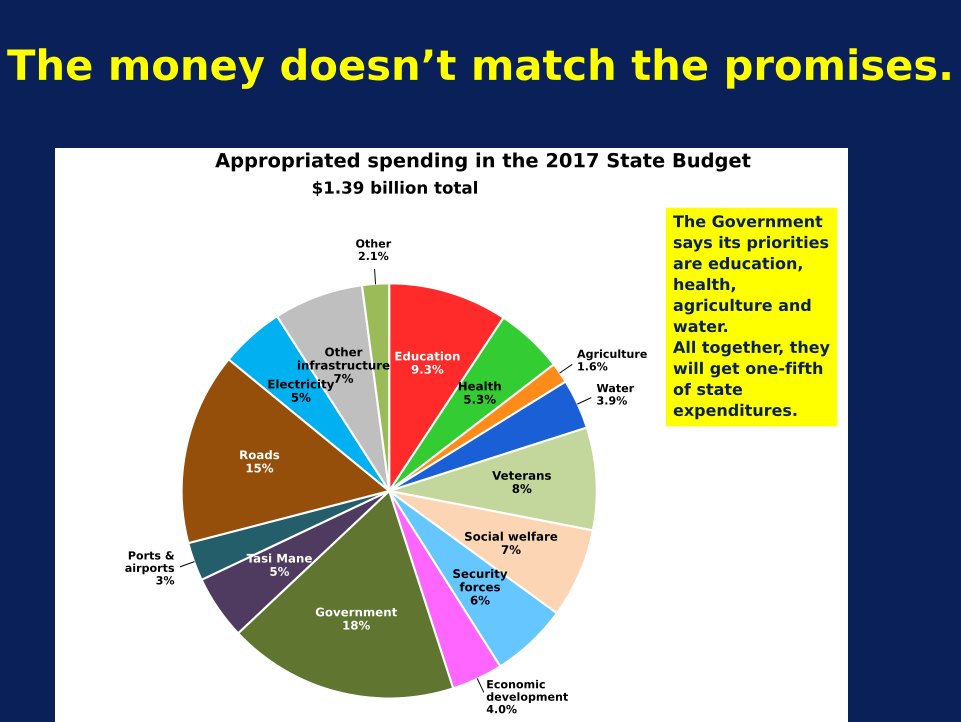 The image size is (961, 722). Describe the element at coordinates (480, 600) in the screenshot. I see `data-label: 6%` at that location.